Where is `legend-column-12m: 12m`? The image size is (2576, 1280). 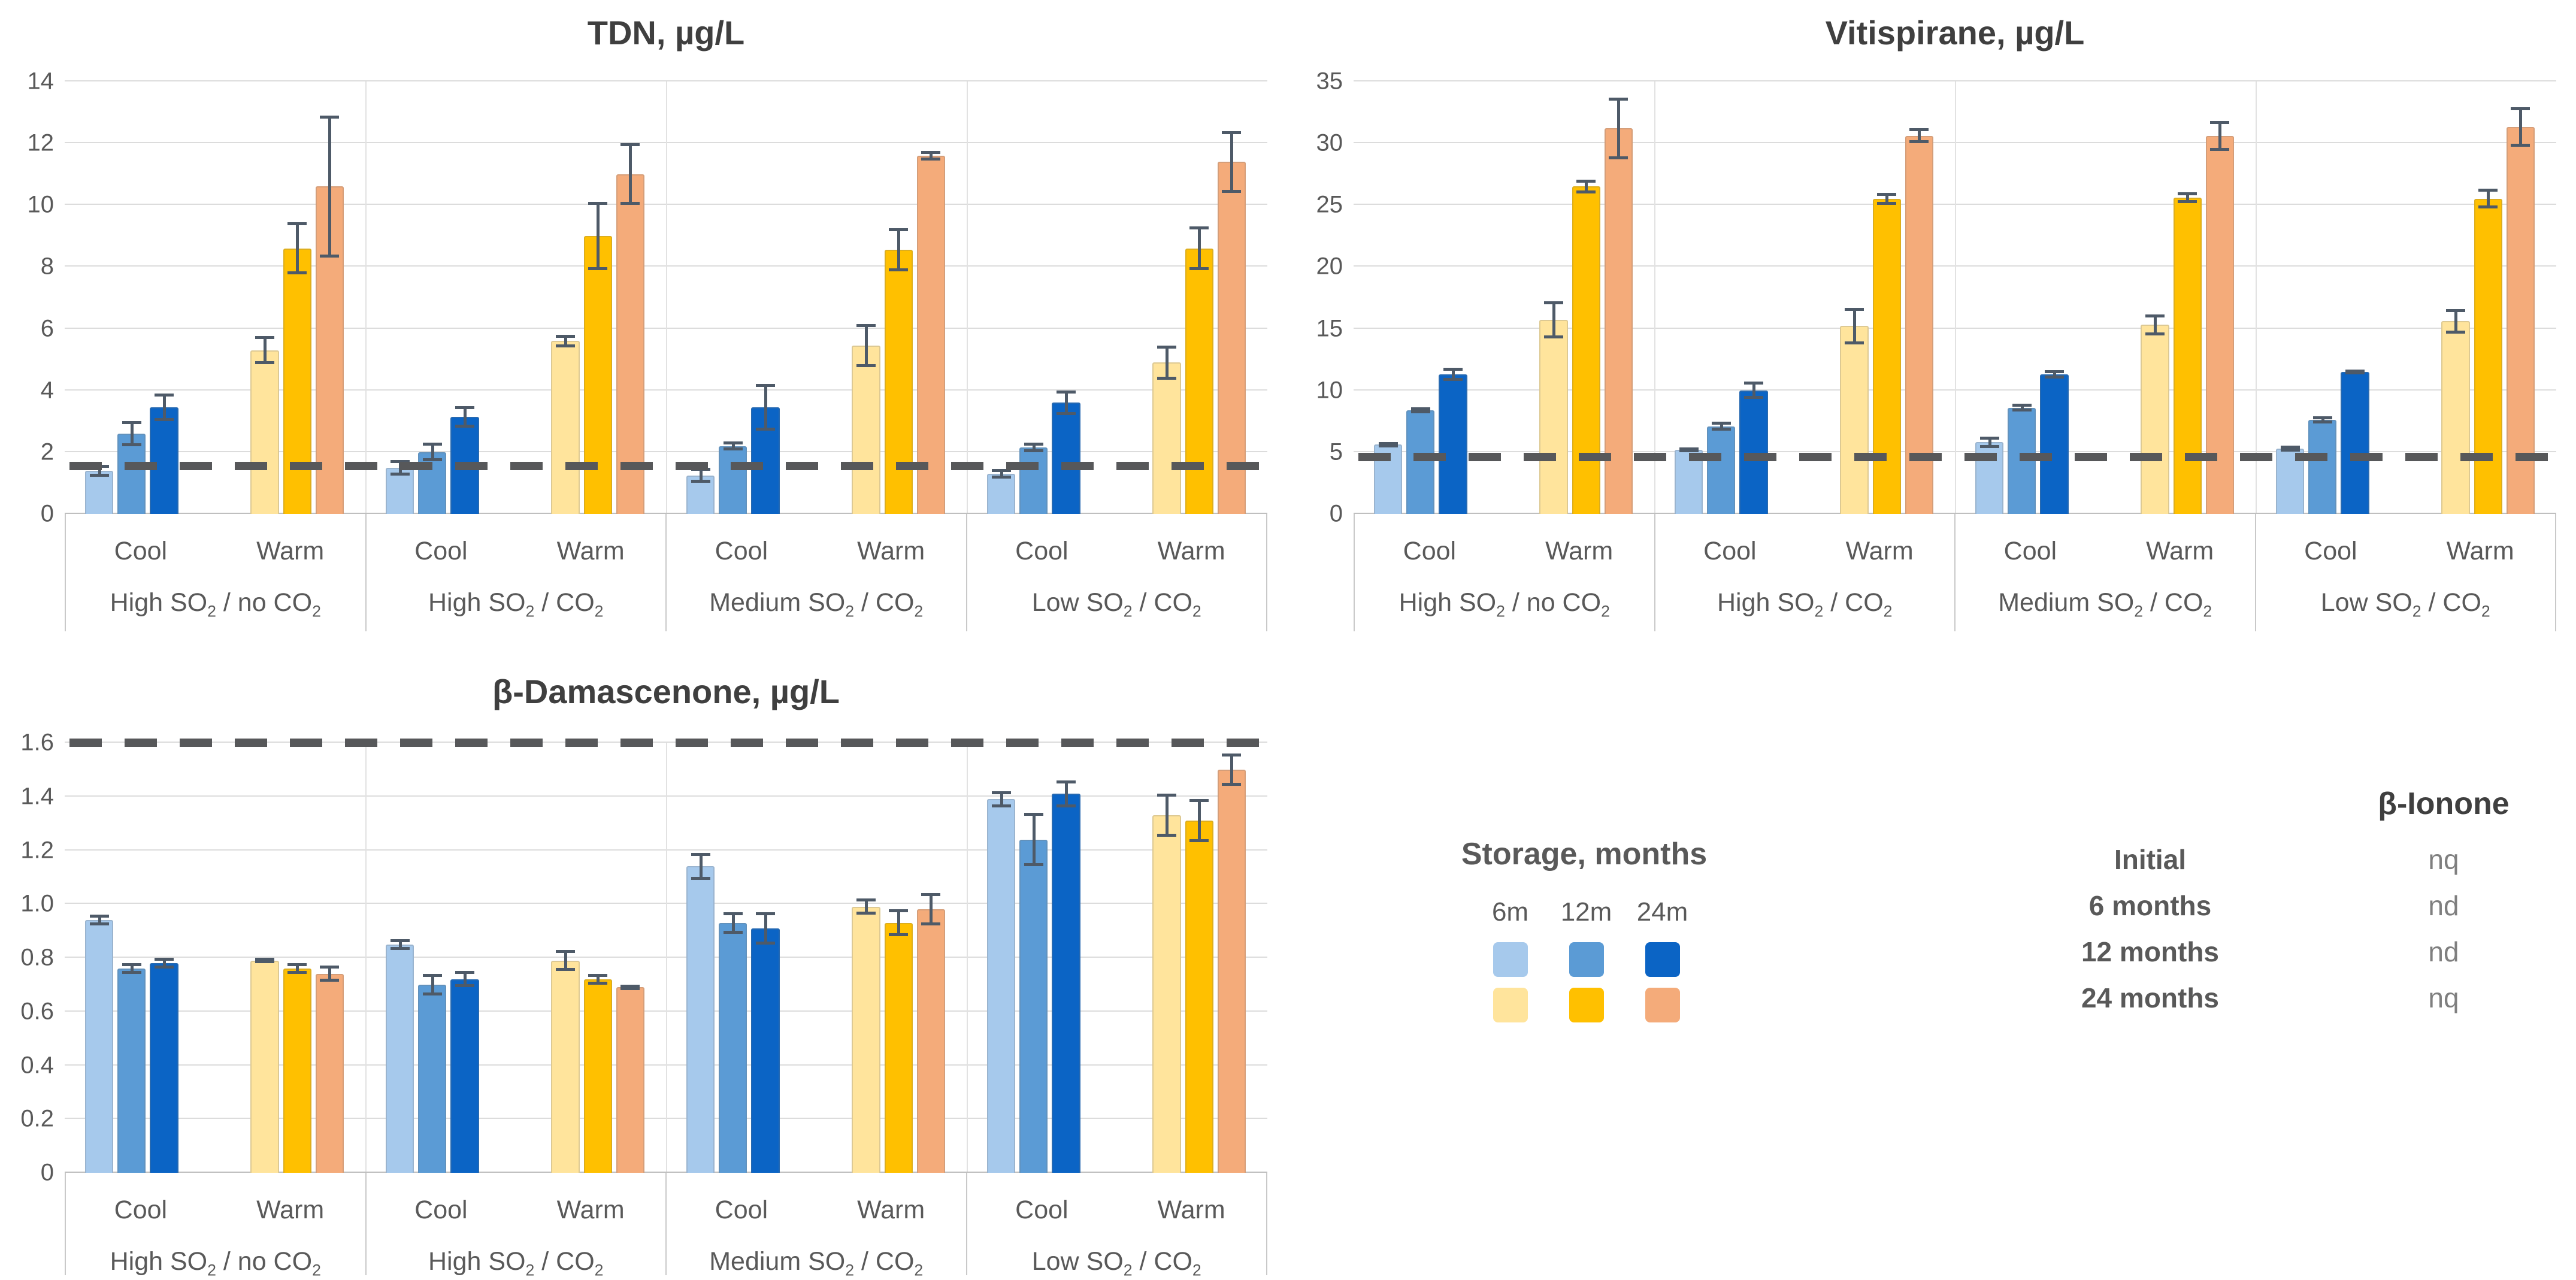 legend-column-12m: 12m is located at coordinates (1586, 912).